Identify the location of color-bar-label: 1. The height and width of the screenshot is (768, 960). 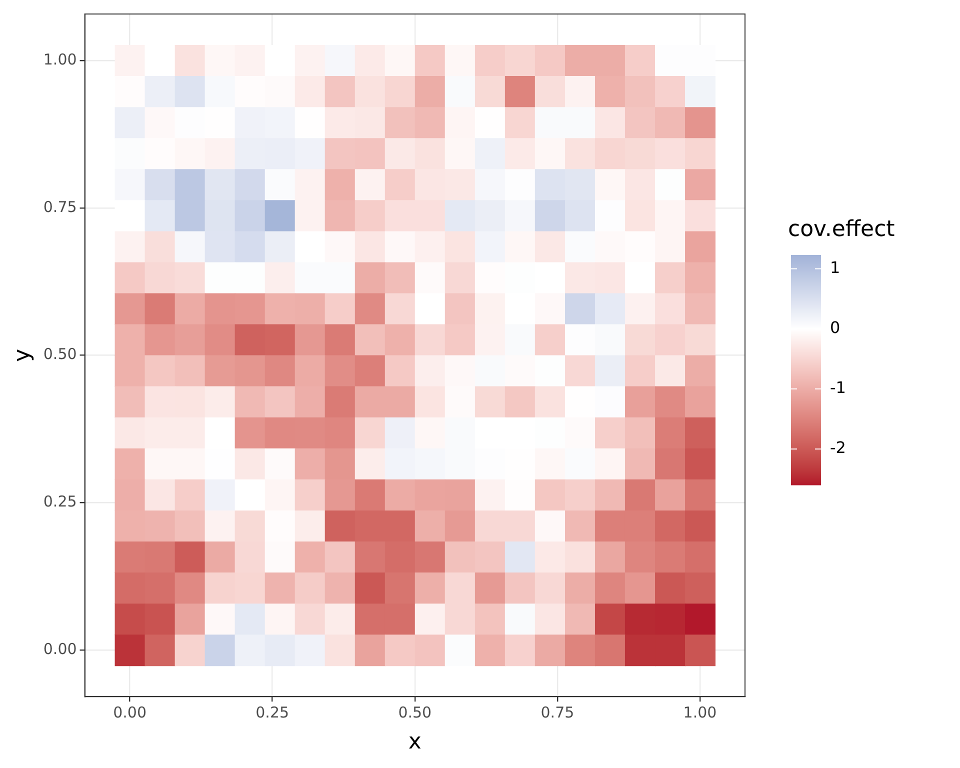
(835, 267).